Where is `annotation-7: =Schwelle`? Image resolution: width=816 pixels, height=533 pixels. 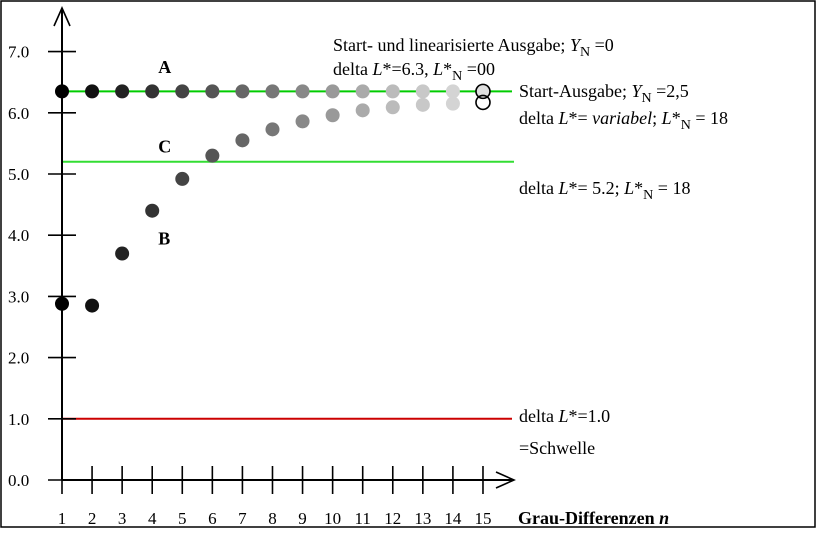
annotation-7: =Schwelle is located at coordinates (557, 448).